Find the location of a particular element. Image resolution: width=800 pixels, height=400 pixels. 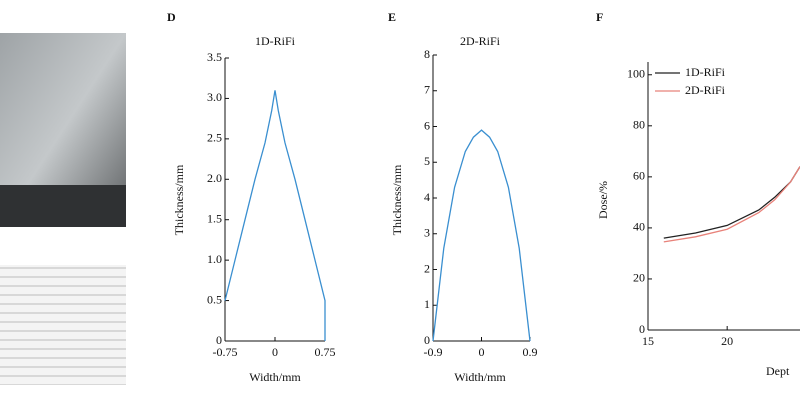

y-tick-label: 8 is located at coordinates (427, 54).